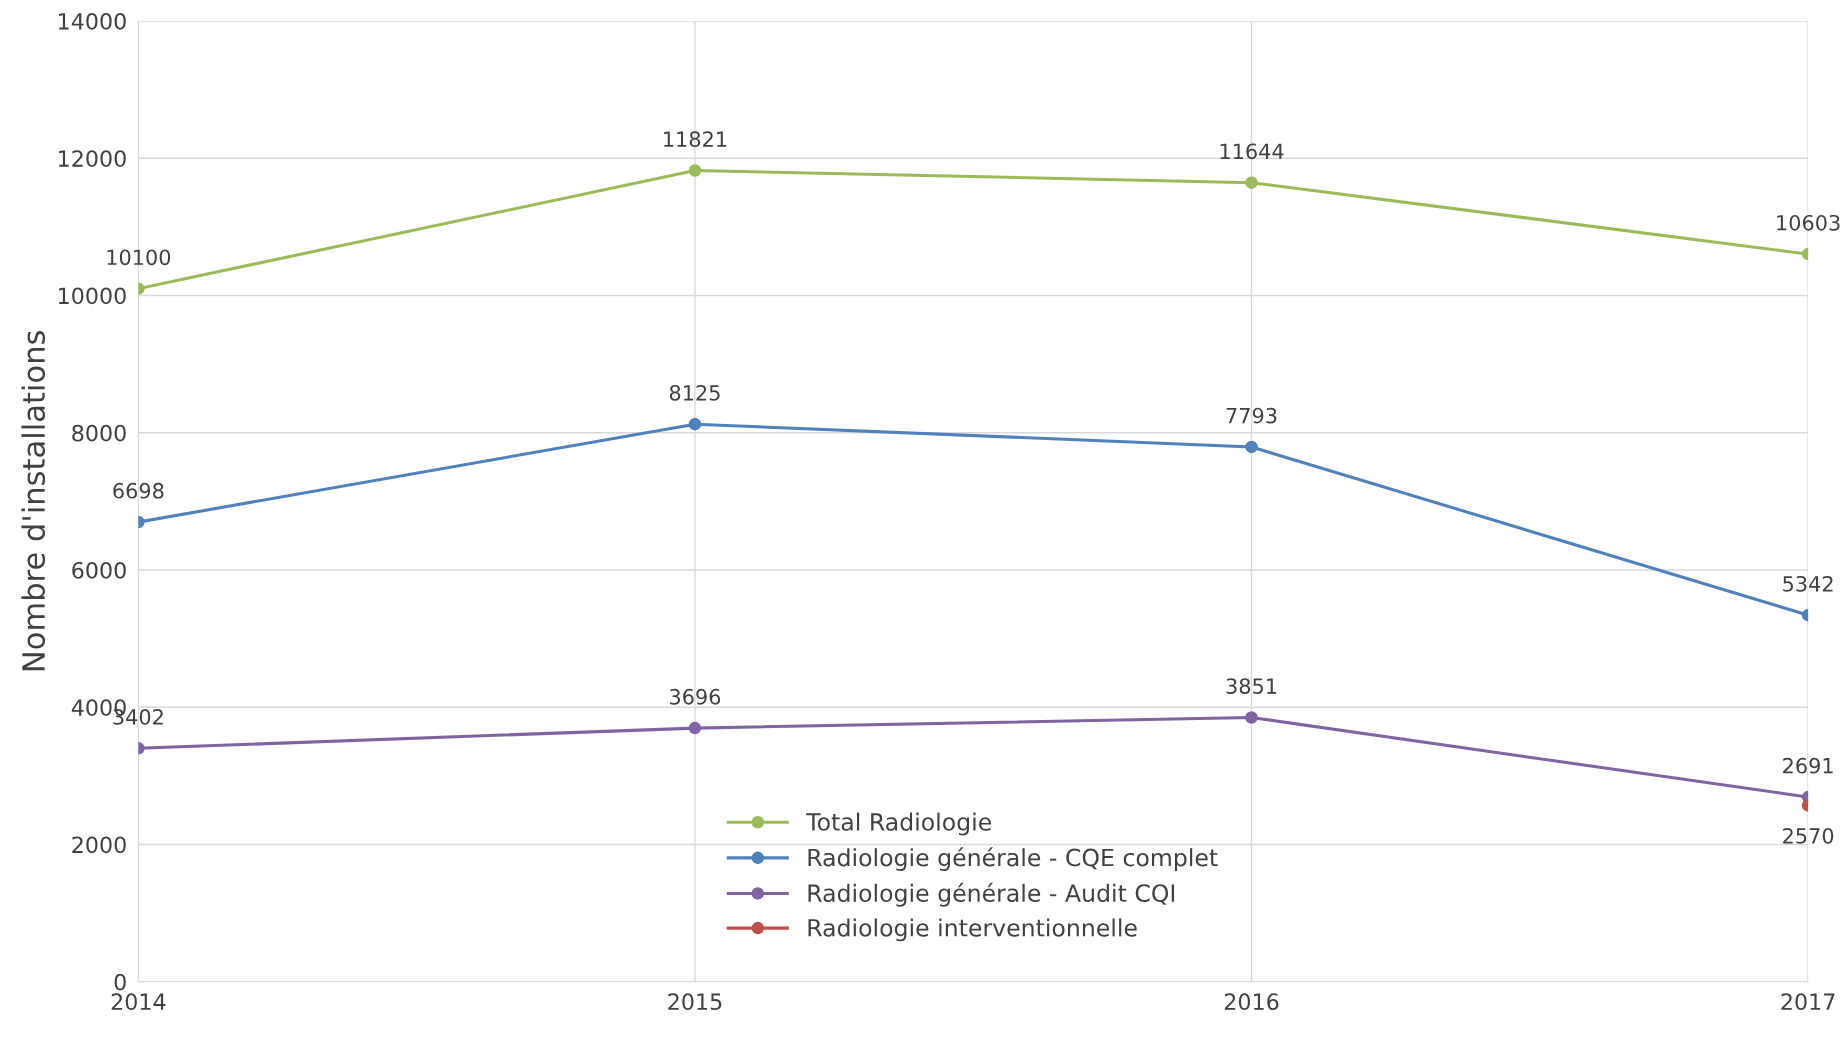  I want to click on data-label: 8125, so click(694, 392).